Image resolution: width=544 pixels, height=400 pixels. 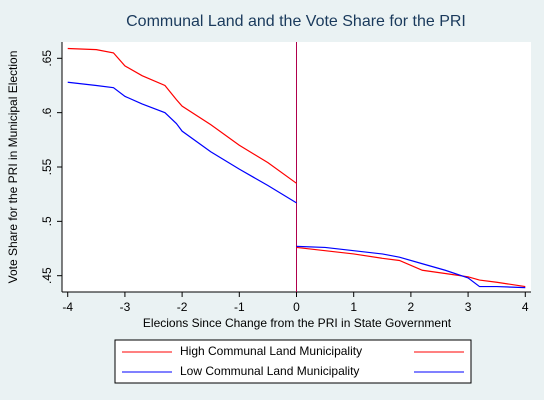 I want to click on legend-box, so click(x=293, y=361).